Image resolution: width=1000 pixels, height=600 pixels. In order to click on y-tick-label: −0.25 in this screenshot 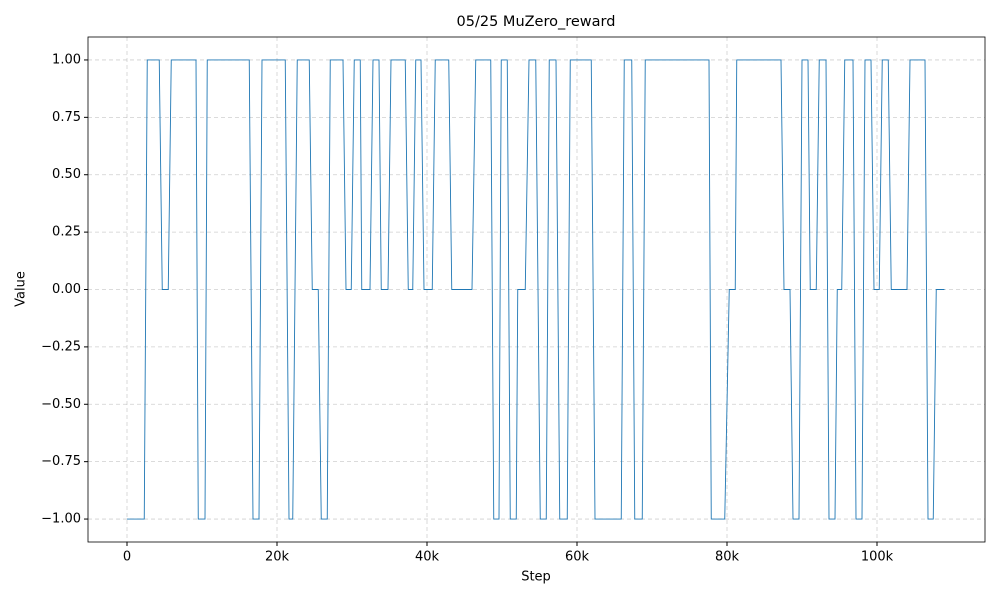, I will do `click(61, 346)`.